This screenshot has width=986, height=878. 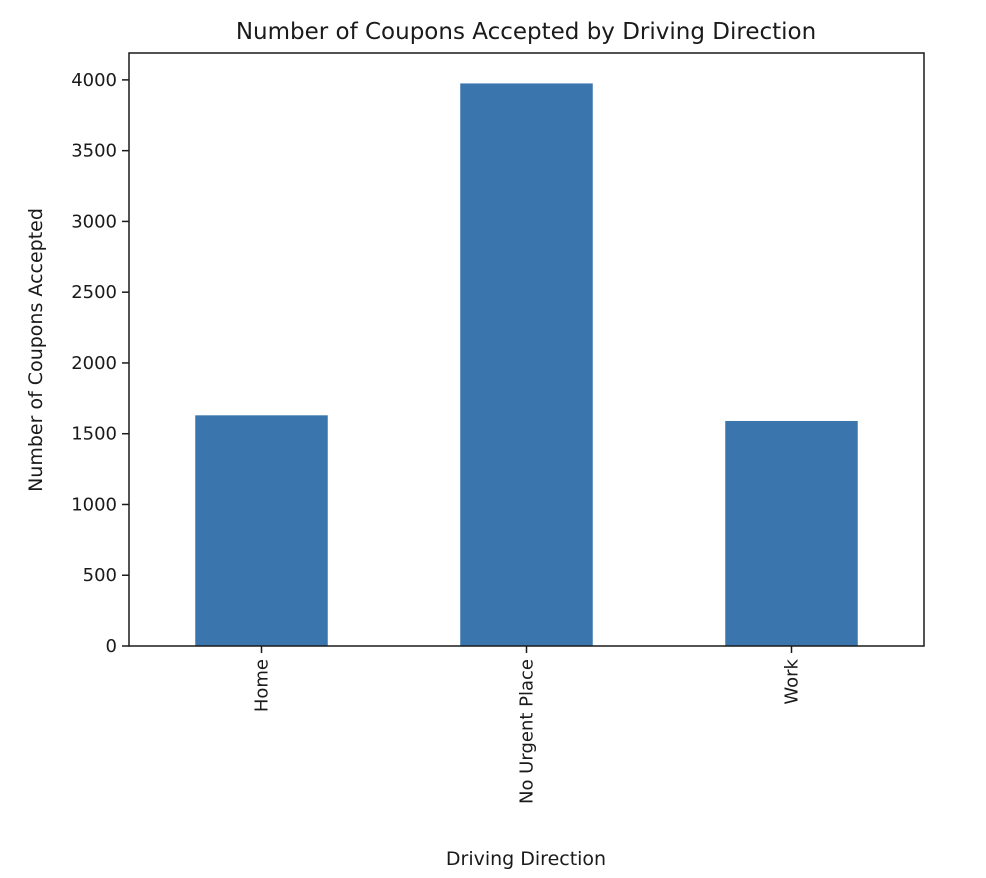 I want to click on y-tick-label: 0, so click(x=111, y=646).